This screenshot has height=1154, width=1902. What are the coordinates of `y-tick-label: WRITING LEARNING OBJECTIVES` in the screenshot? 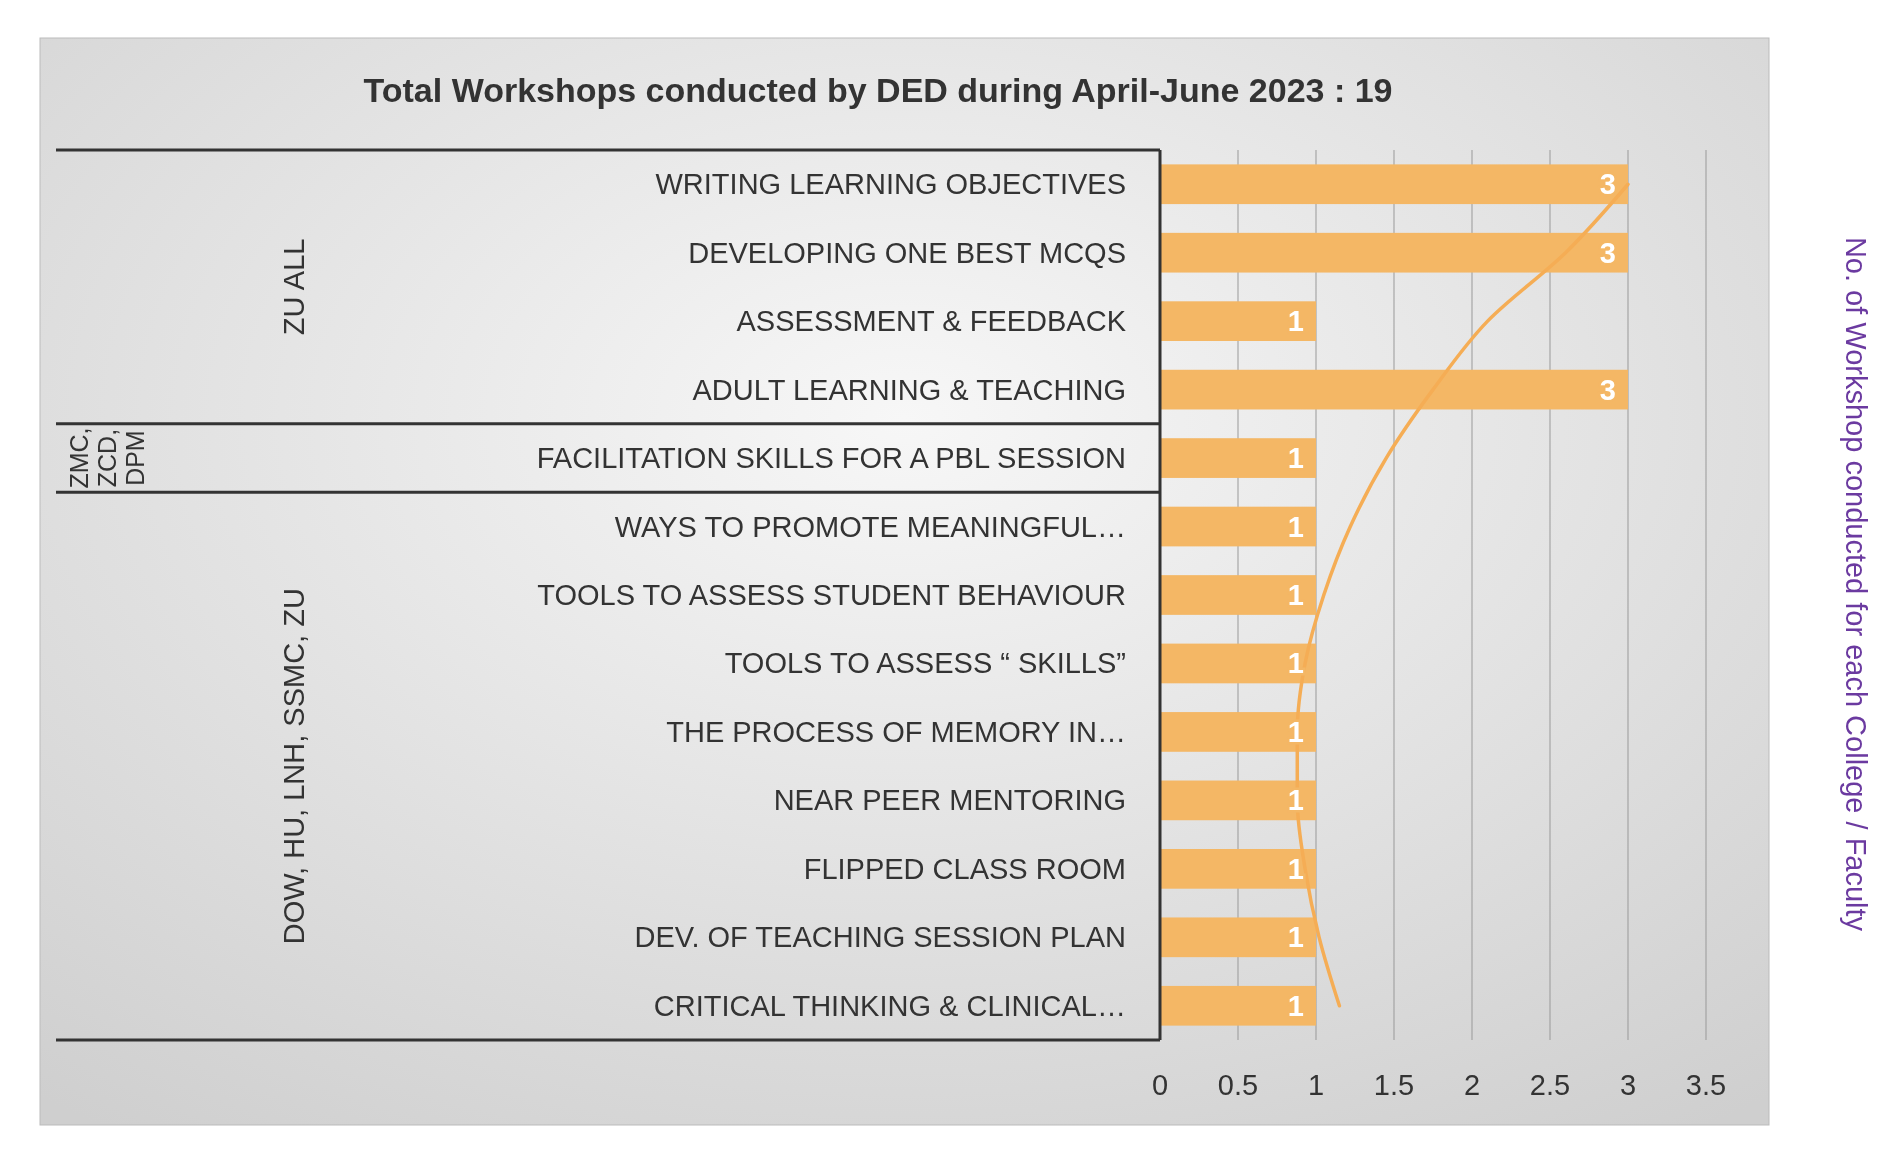 It's located at (890, 184).